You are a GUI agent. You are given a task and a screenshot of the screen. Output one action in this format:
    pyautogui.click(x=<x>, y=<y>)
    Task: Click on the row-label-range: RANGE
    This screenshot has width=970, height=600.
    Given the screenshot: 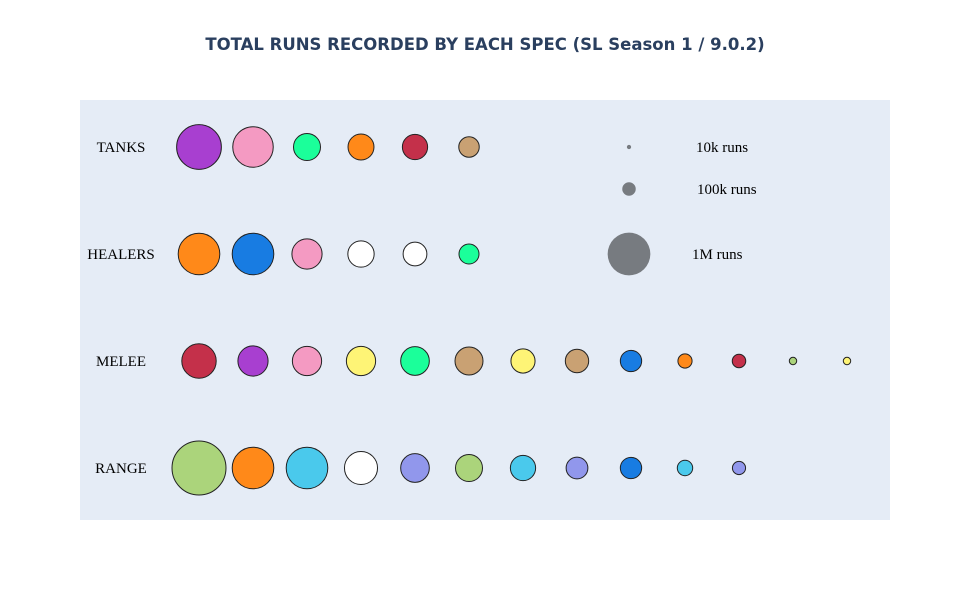 What is the action you would take?
    pyautogui.click(x=121, y=469)
    